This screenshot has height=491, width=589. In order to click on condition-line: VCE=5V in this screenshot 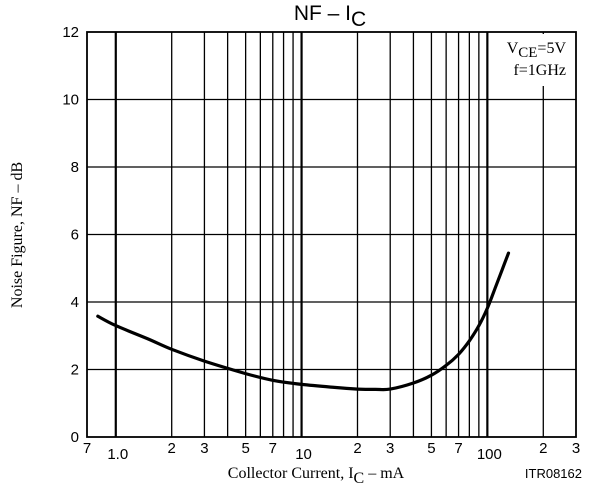, I will do `click(537, 50)`.